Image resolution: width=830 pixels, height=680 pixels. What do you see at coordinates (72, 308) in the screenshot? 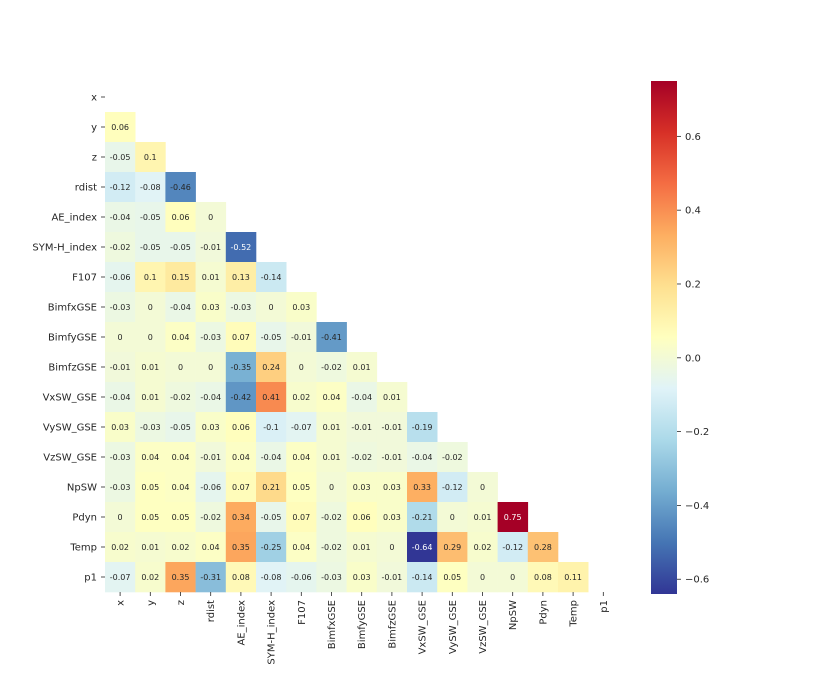
I see `y-tick-label: BimfxGSE` at bounding box center [72, 308].